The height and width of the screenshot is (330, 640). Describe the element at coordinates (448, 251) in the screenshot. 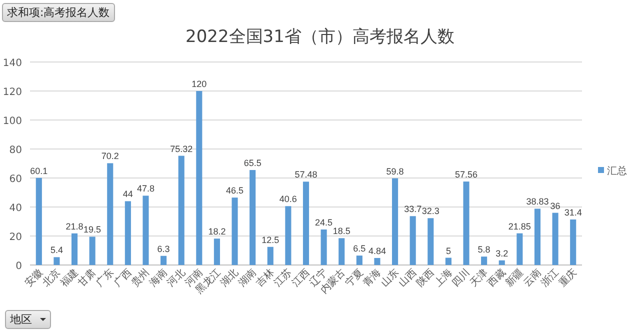

I see `data-label: 5` at that location.